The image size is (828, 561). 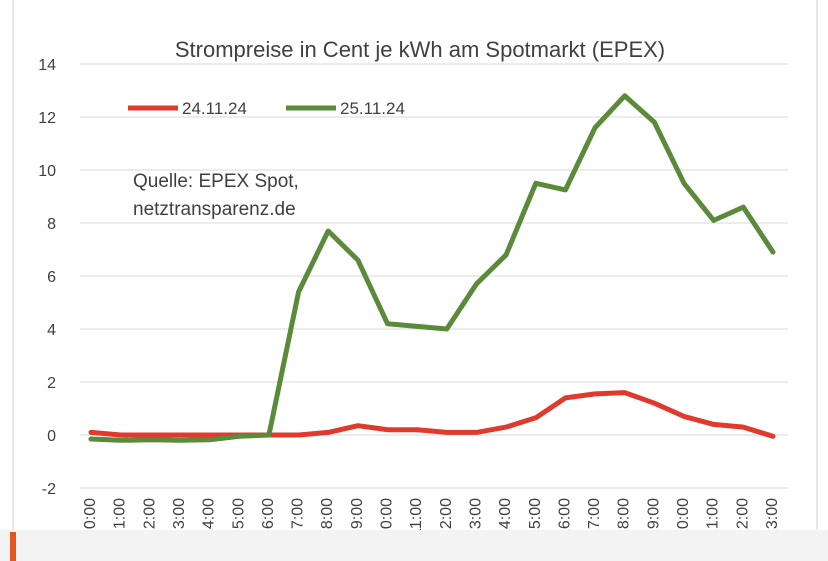 What do you see at coordinates (327, 513) in the screenshot?
I see `x-tick-label: 8:00` at bounding box center [327, 513].